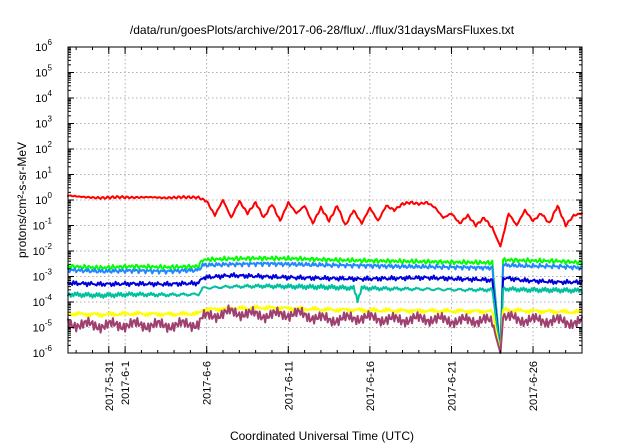  Describe the element at coordinates (43, 72) in the screenshot. I see `y-tick-label: 10⁵` at that location.